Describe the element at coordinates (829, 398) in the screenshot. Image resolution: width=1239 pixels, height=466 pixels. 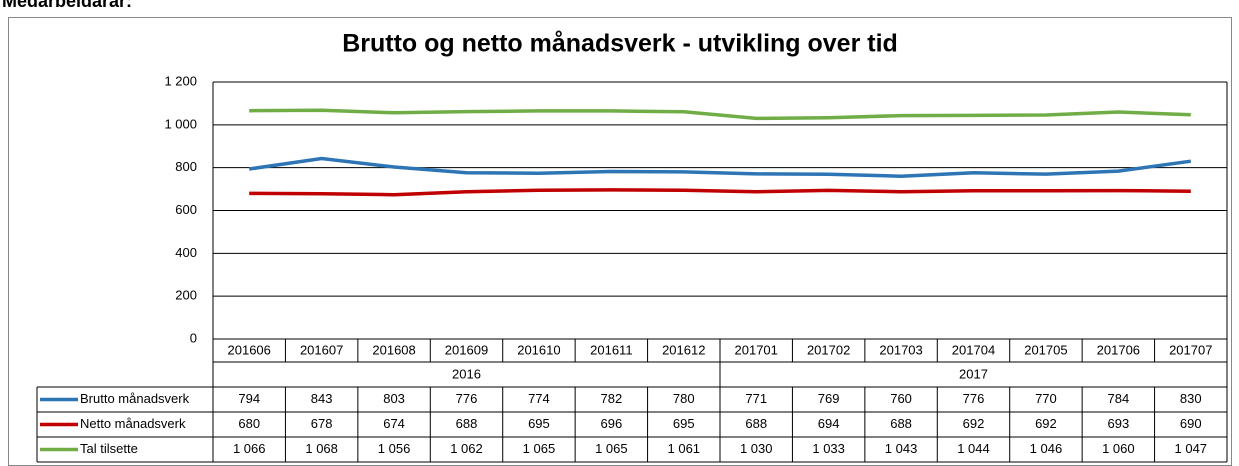
I see `table-value: 769` at that location.